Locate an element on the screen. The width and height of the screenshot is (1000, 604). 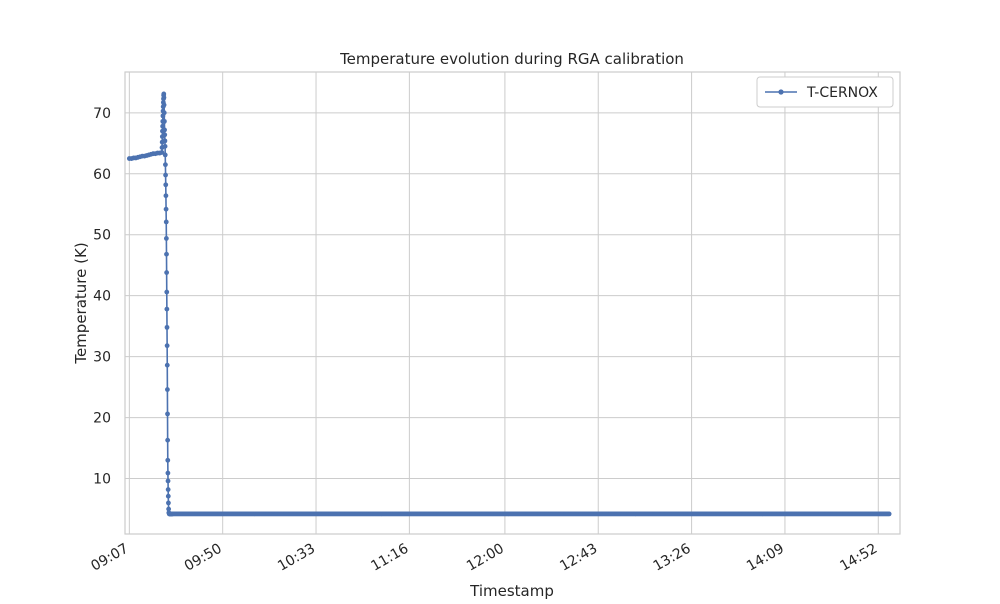
y-tick-label: 10 is located at coordinates (102, 480).